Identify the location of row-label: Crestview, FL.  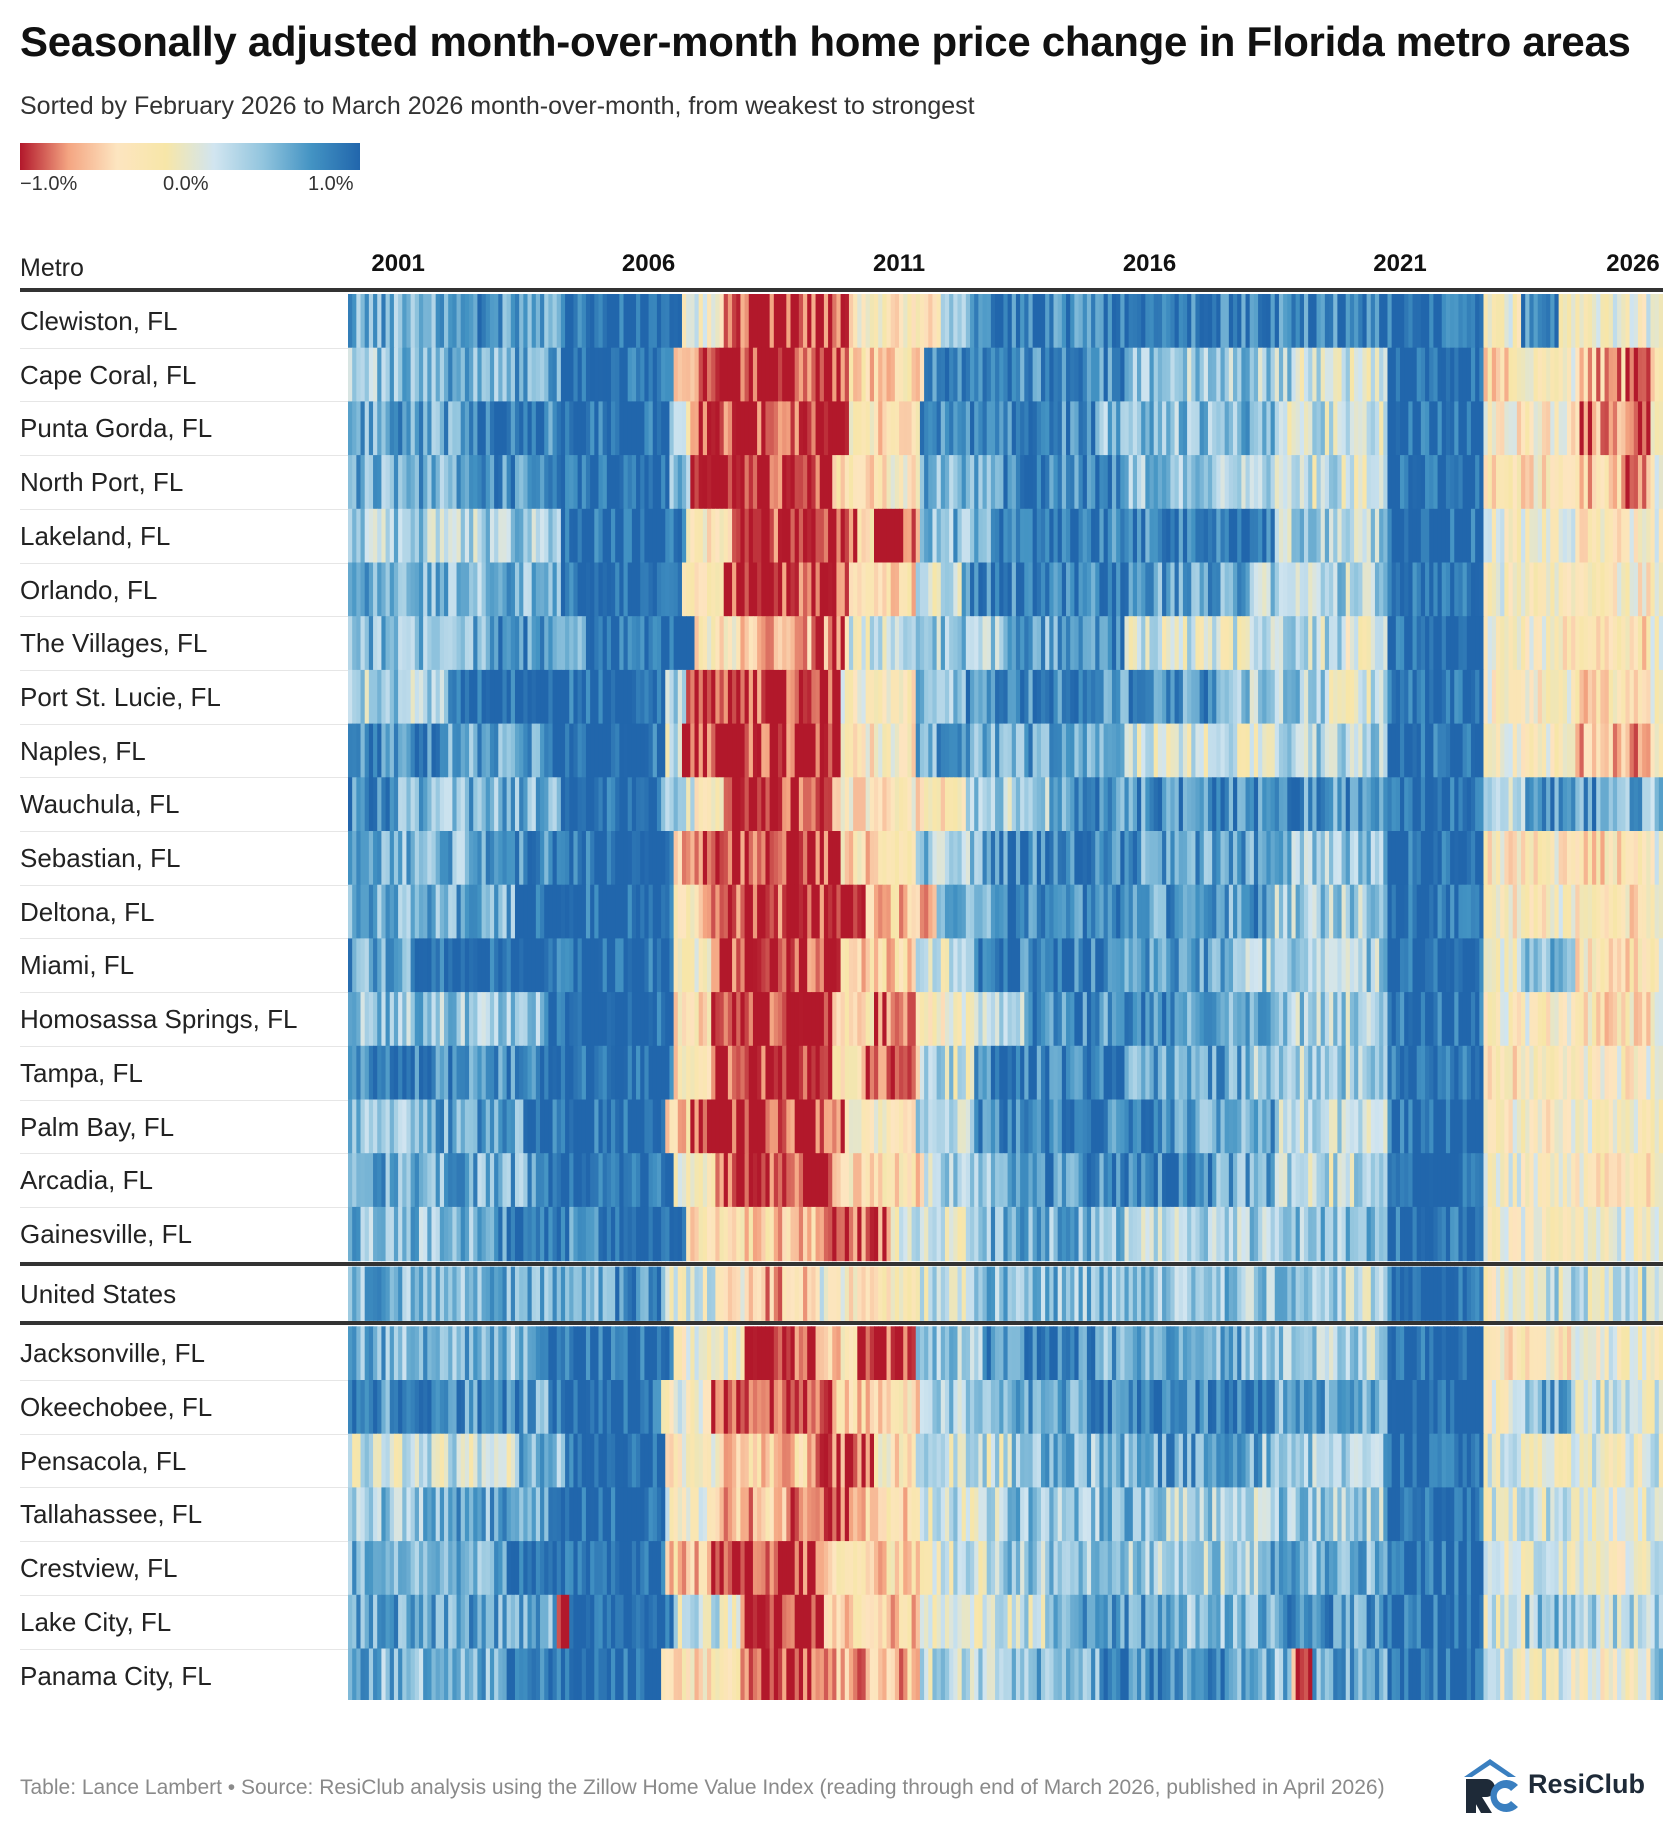
(99, 1568).